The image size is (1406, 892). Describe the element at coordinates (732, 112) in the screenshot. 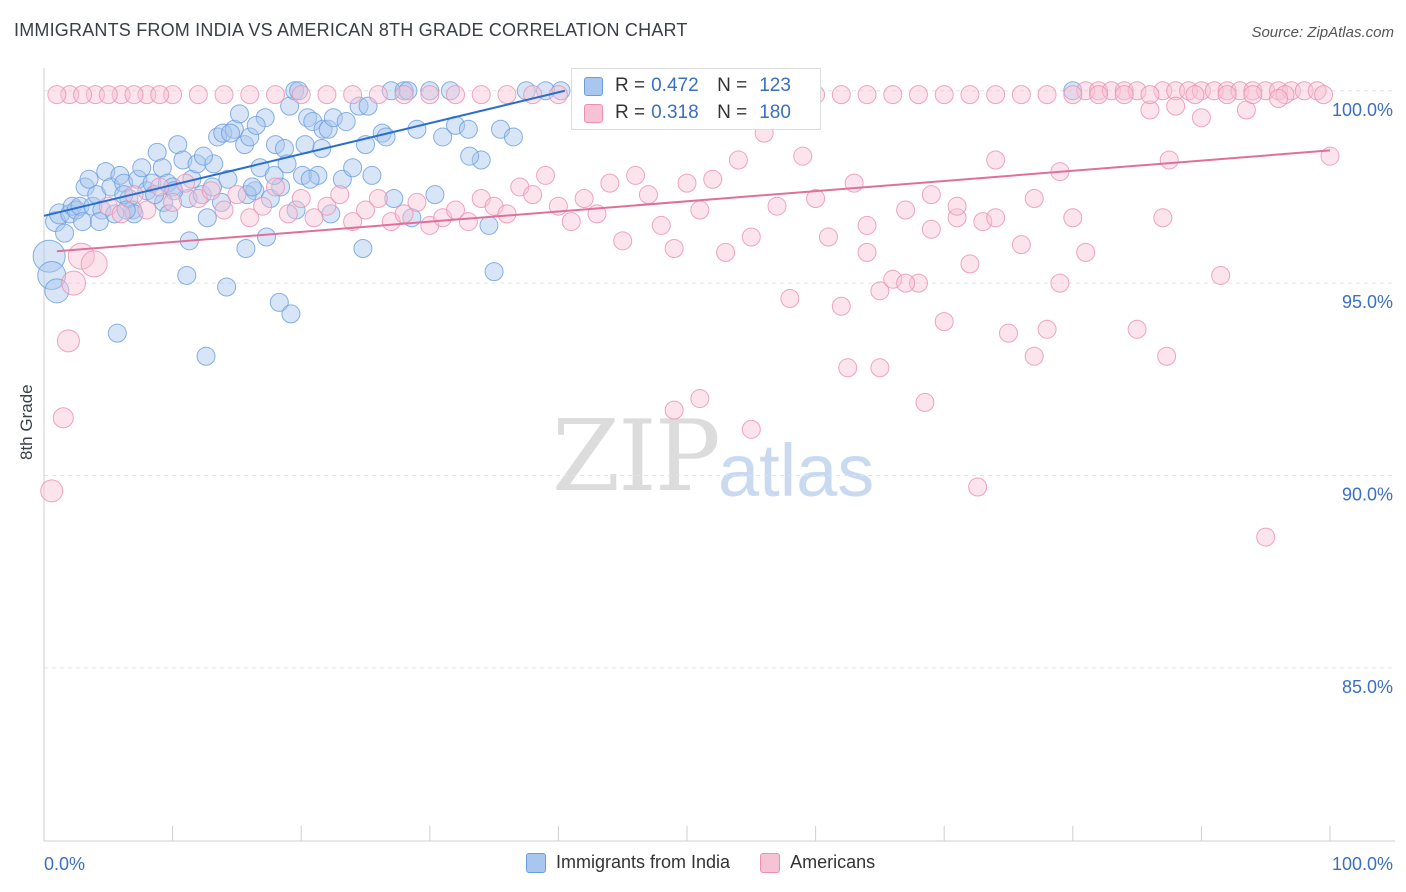

I see `stats-n-label: N =` at that location.